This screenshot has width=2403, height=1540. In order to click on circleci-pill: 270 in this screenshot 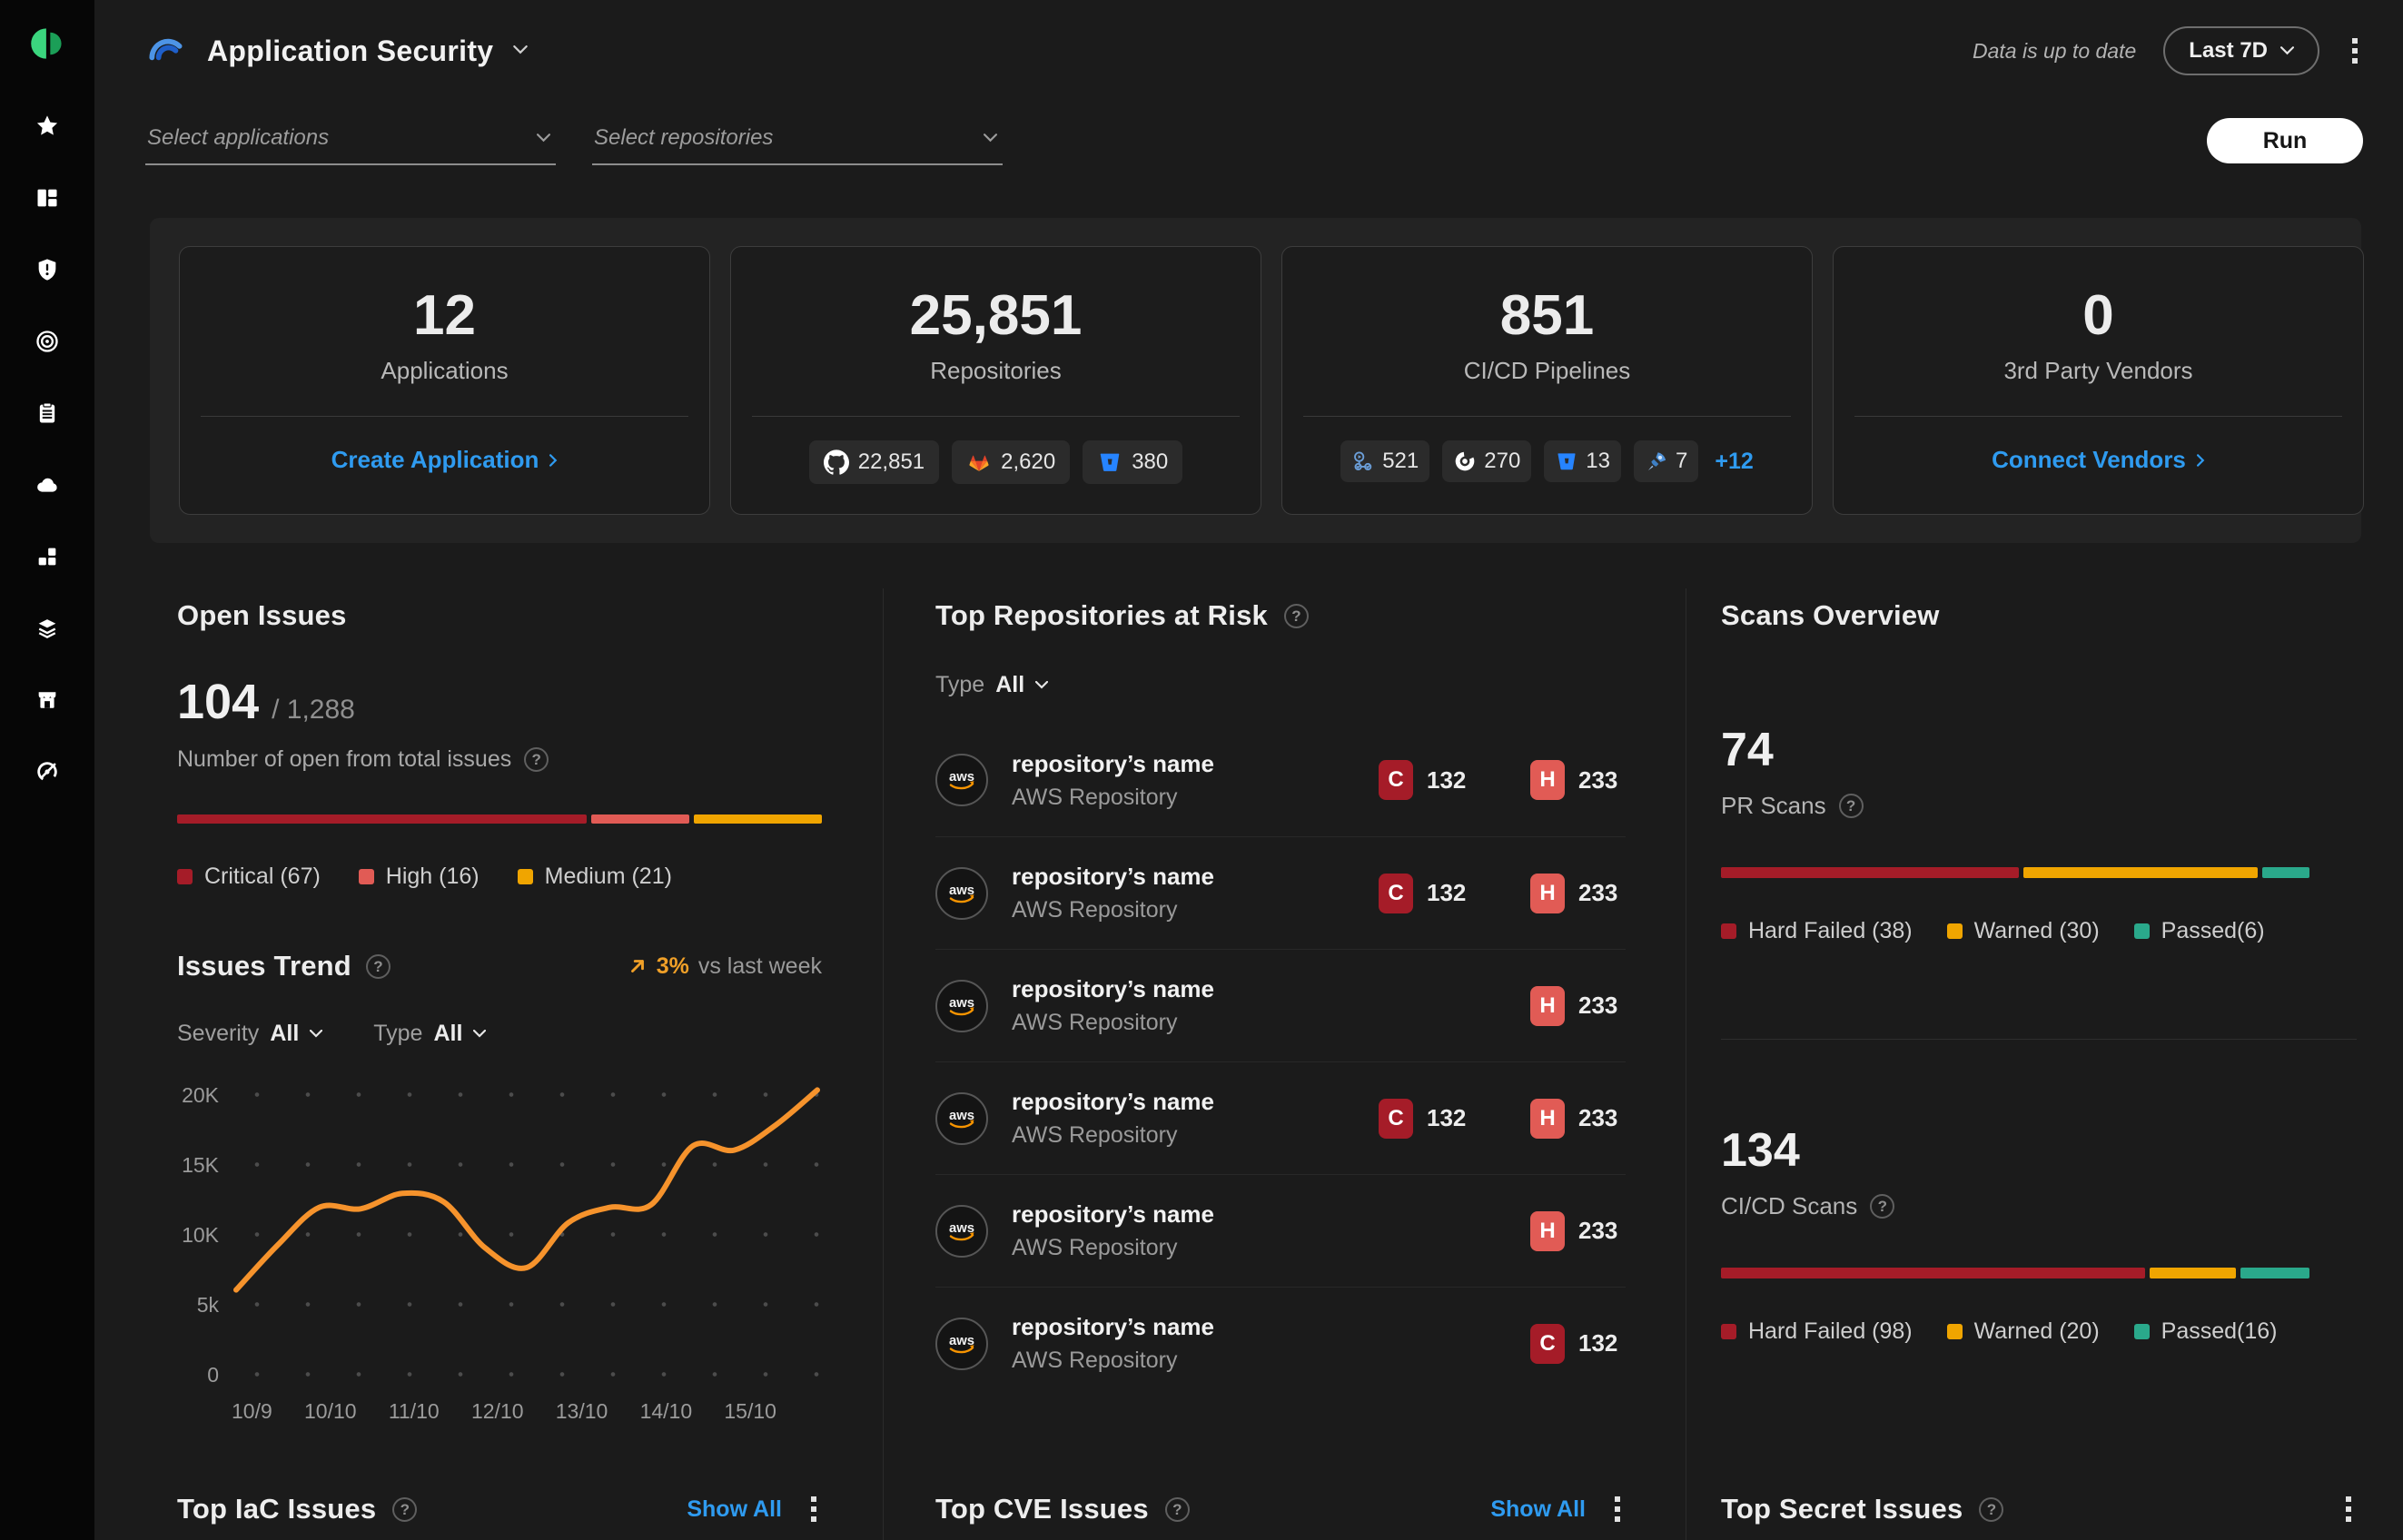, I will do `click(1487, 461)`.